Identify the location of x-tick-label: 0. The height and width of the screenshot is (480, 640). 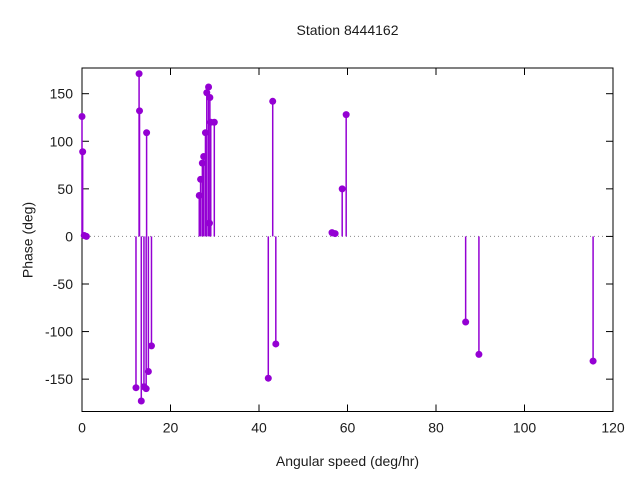
(82, 428).